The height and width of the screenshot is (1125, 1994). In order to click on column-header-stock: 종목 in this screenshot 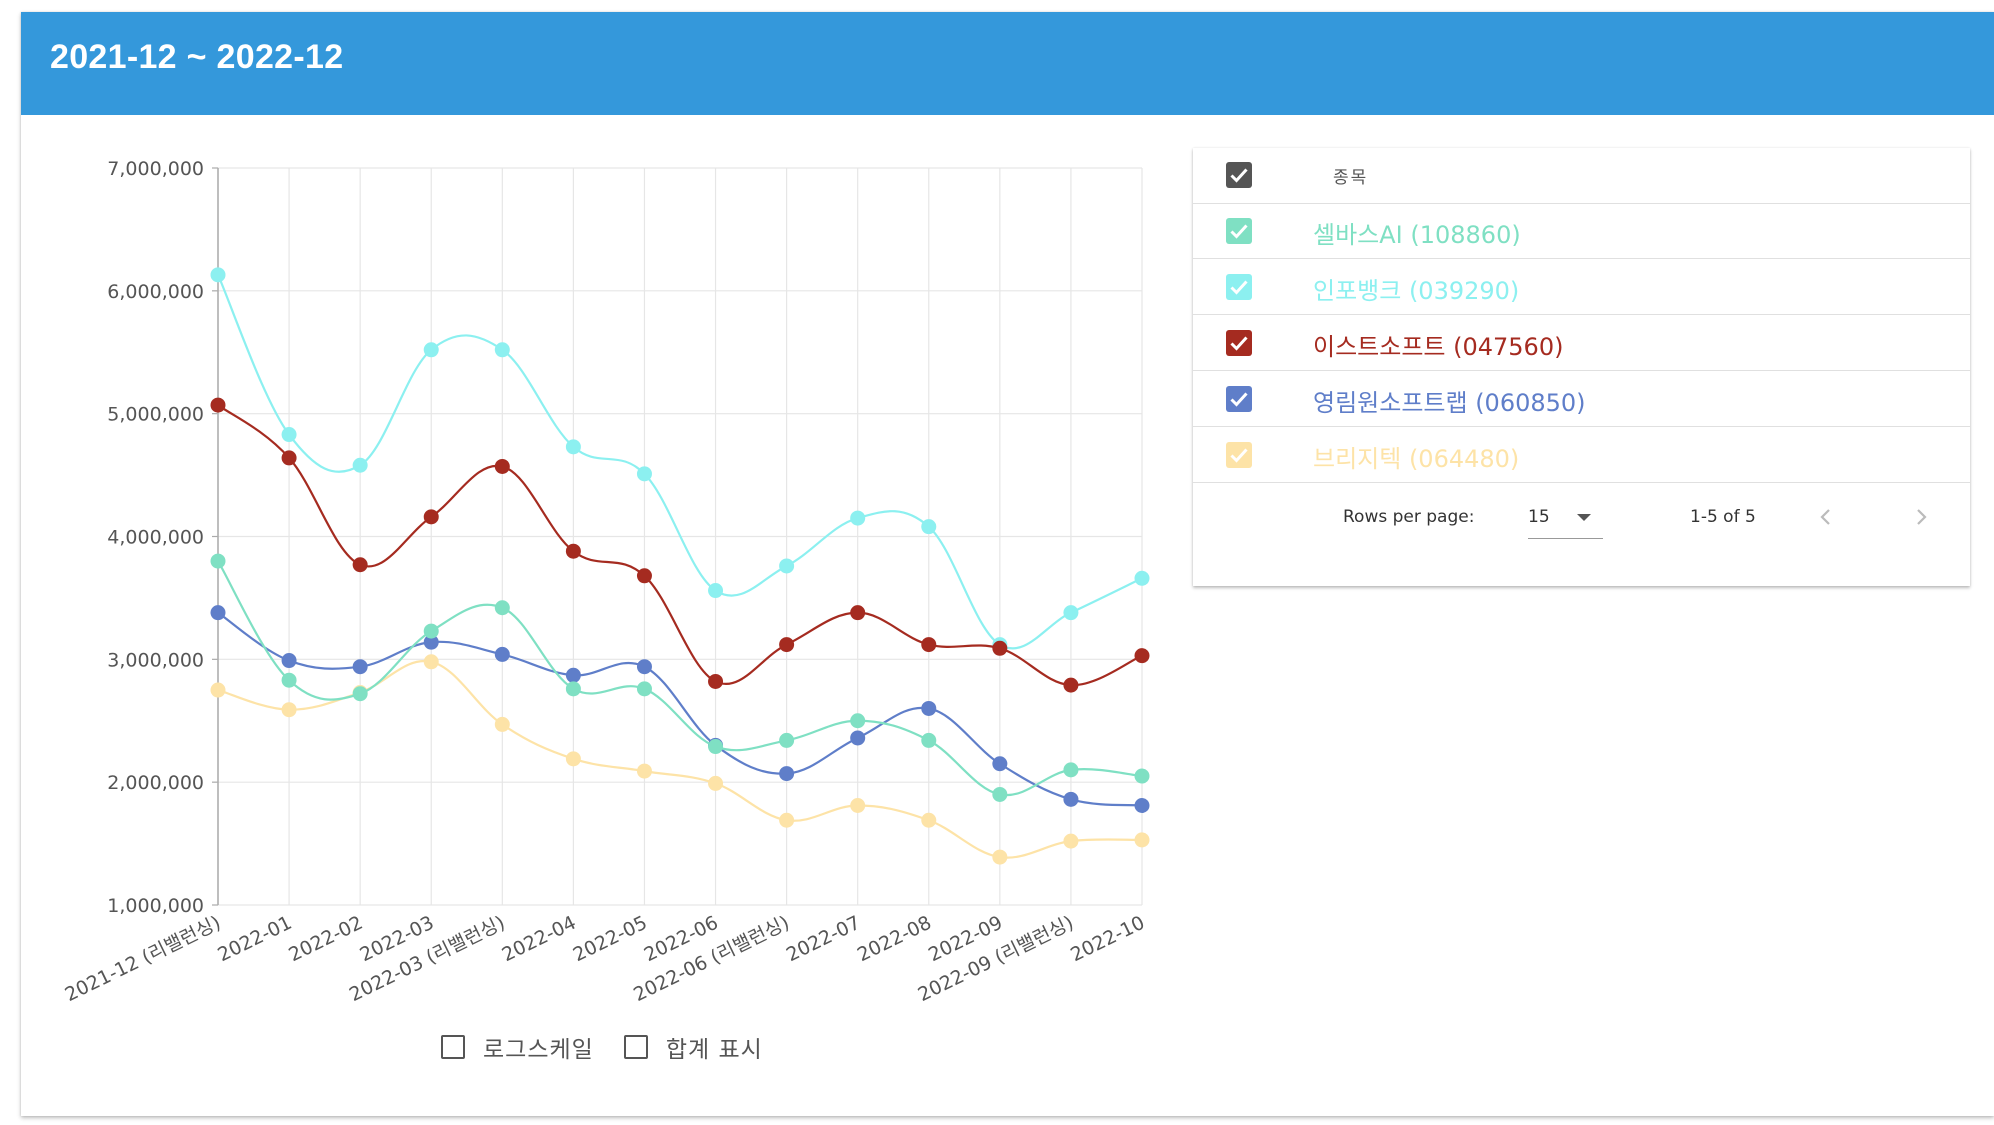, I will do `click(1351, 178)`.